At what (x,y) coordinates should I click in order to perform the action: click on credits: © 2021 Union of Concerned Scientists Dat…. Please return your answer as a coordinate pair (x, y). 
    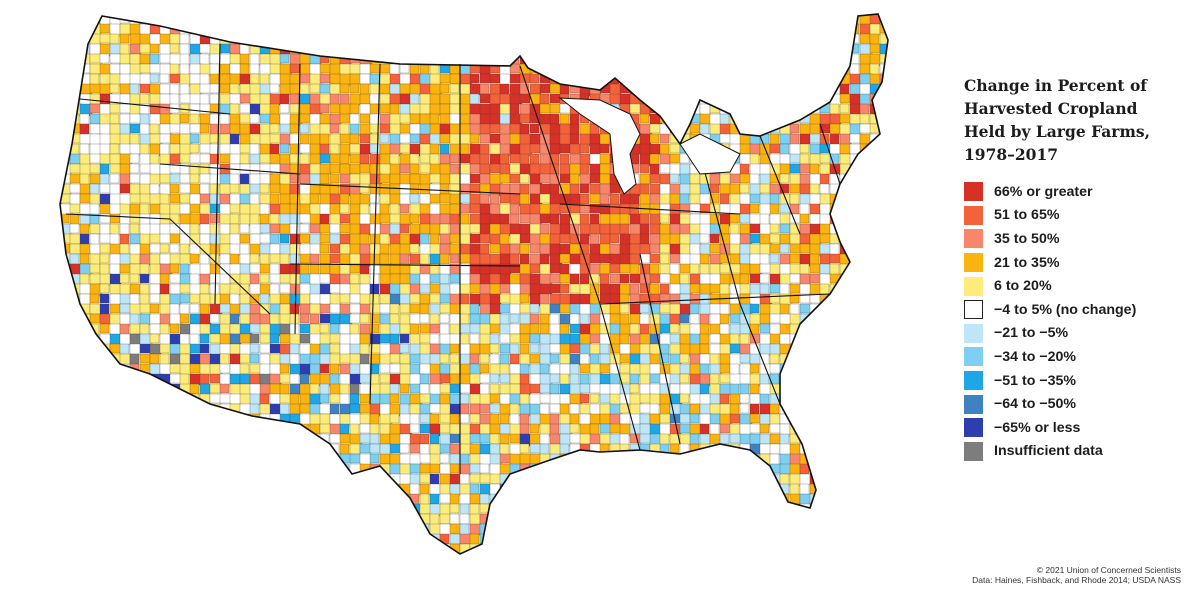
    Looking at the image, I should click on (1076, 575).